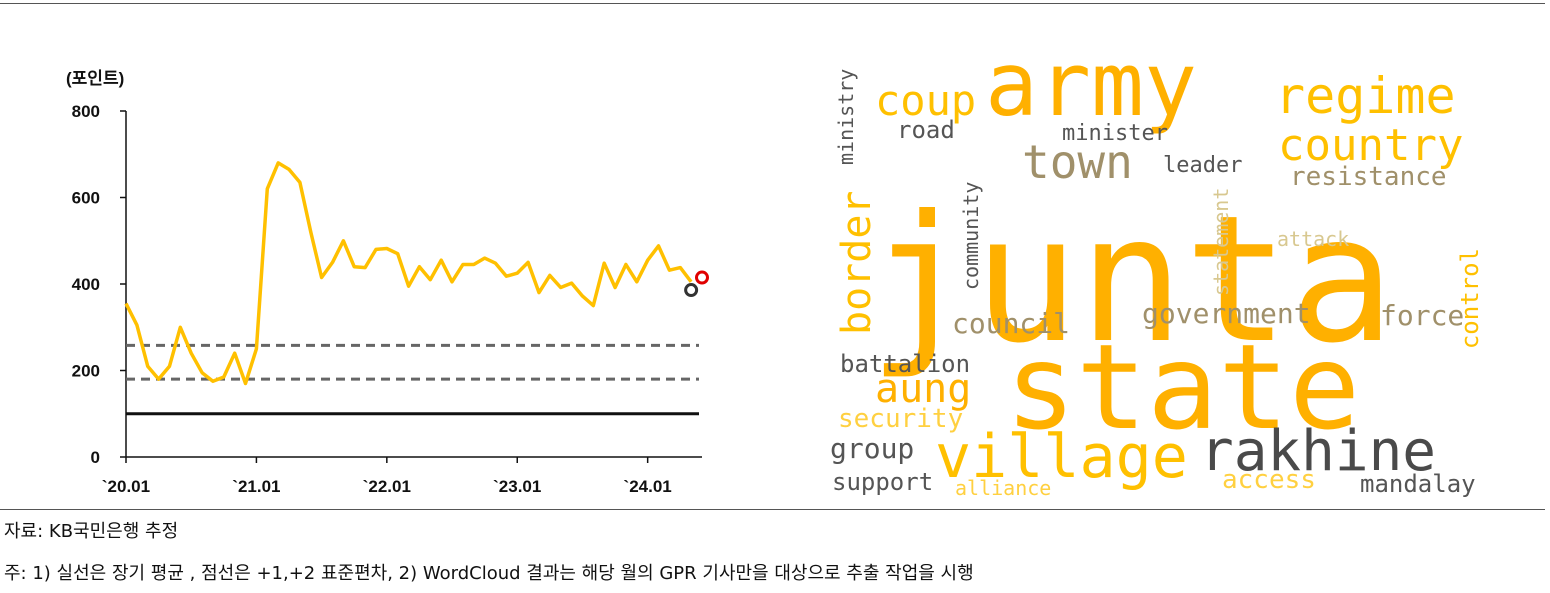 This screenshot has height=593, width=1550. Describe the element at coordinates (91, 531) in the screenshot. I see `source-note: 자료: KB국민은행 추정` at that location.